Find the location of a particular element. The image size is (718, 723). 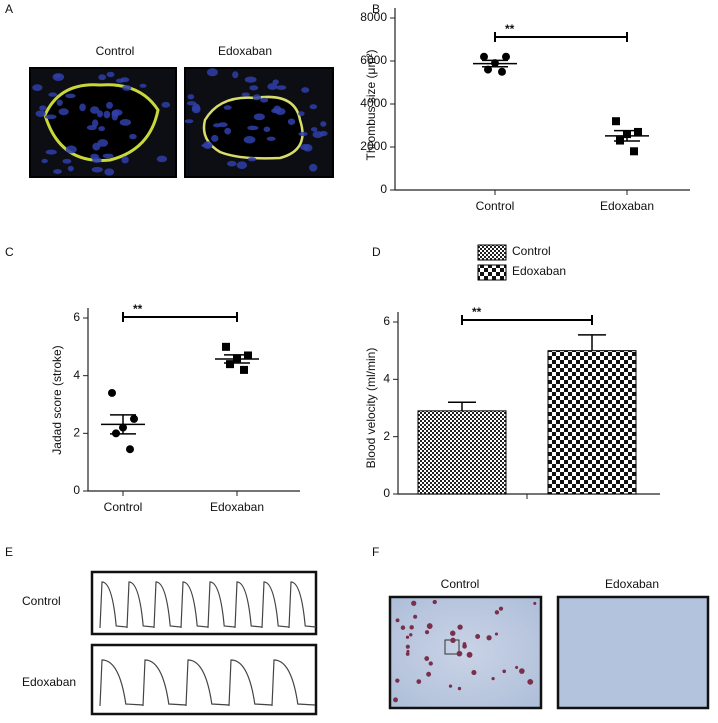

micrograph is located at coordinates (465, 652).